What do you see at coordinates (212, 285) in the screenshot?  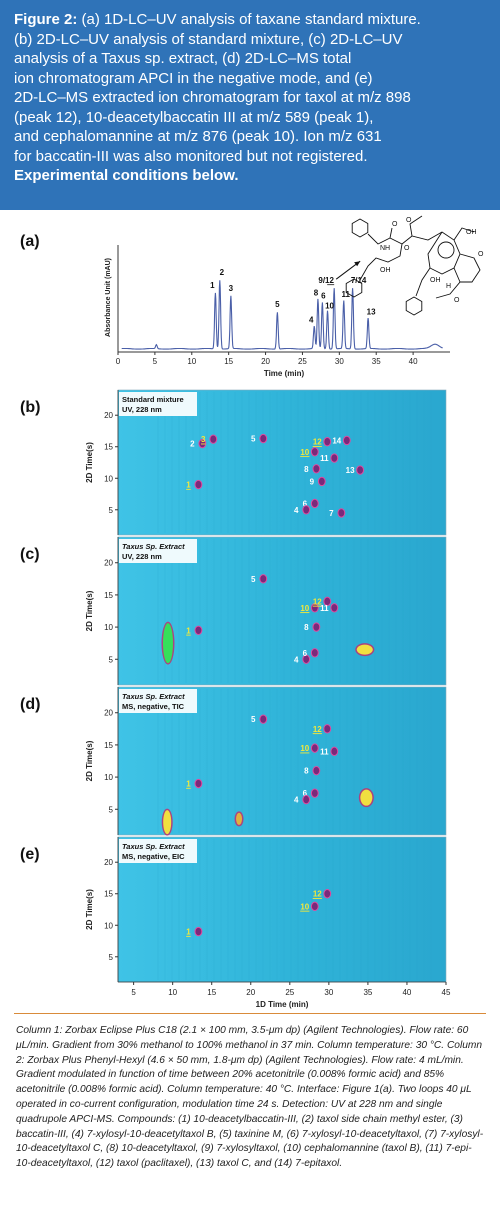 I see `peak-label-a: 1` at bounding box center [212, 285].